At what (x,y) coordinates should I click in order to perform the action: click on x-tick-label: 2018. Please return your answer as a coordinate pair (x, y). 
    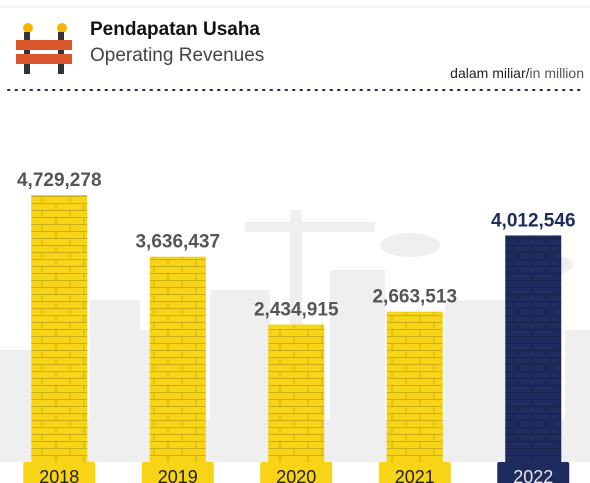
    Looking at the image, I should click on (59, 475).